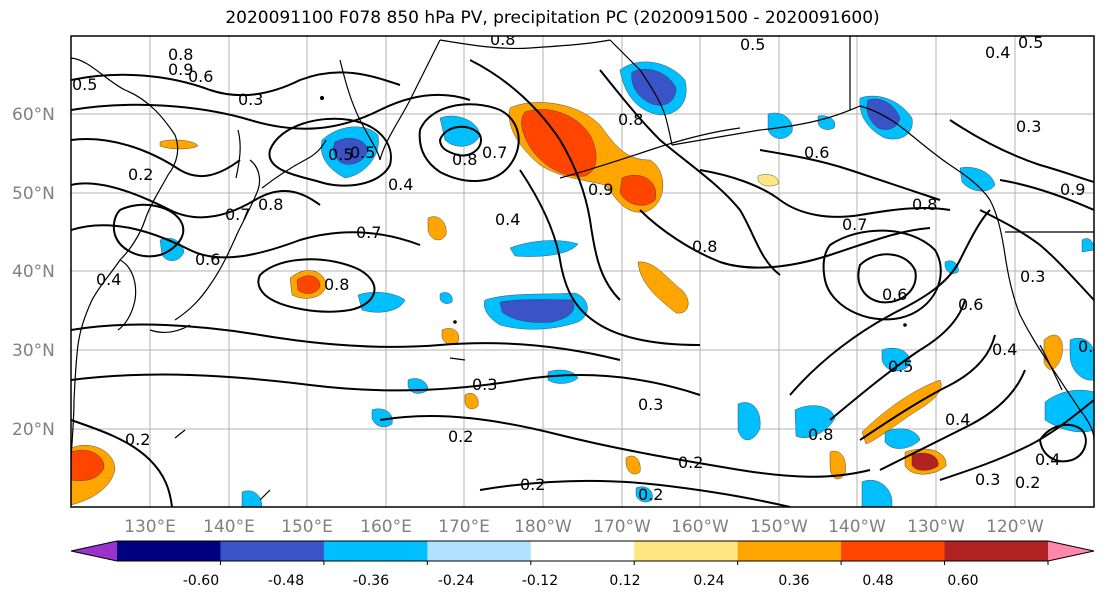 Image resolution: width=1105 pixels, height=601 pixels. I want to click on colorbar-tick-label: 0.36, so click(793, 581).